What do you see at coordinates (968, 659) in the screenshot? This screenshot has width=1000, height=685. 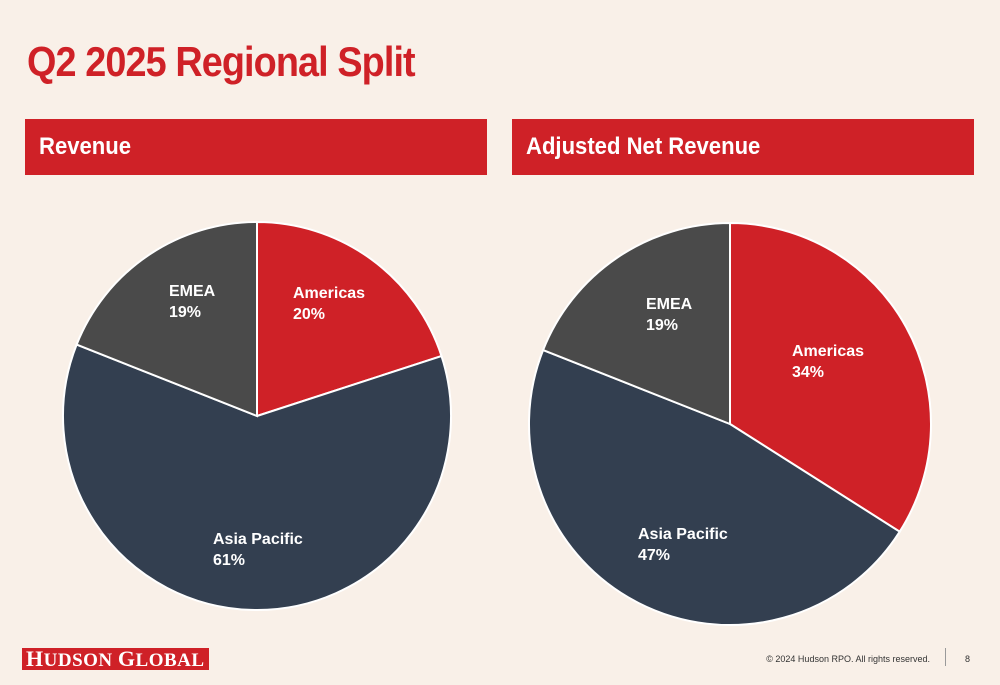 I see `page-number: 8` at bounding box center [968, 659].